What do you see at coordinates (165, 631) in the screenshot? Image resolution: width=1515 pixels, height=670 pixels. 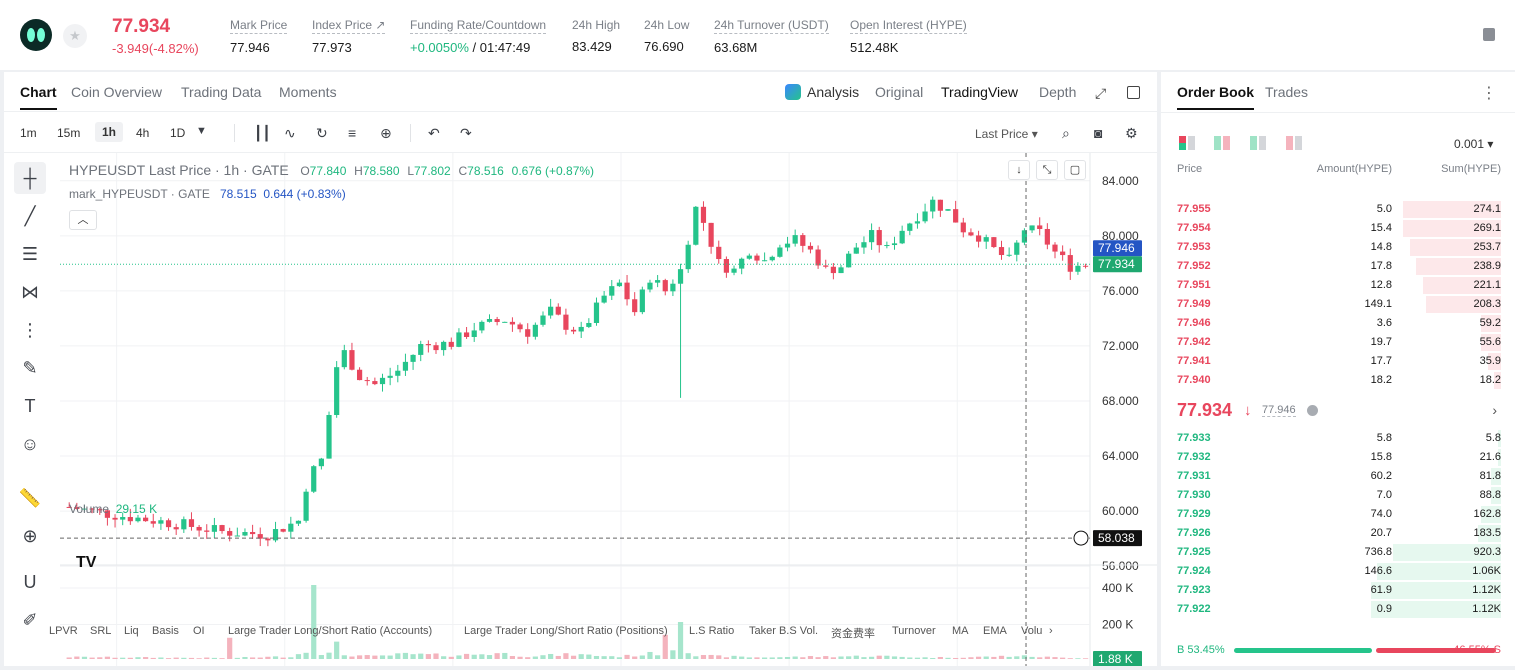 I see `indicator-3: Basis` at bounding box center [165, 631].